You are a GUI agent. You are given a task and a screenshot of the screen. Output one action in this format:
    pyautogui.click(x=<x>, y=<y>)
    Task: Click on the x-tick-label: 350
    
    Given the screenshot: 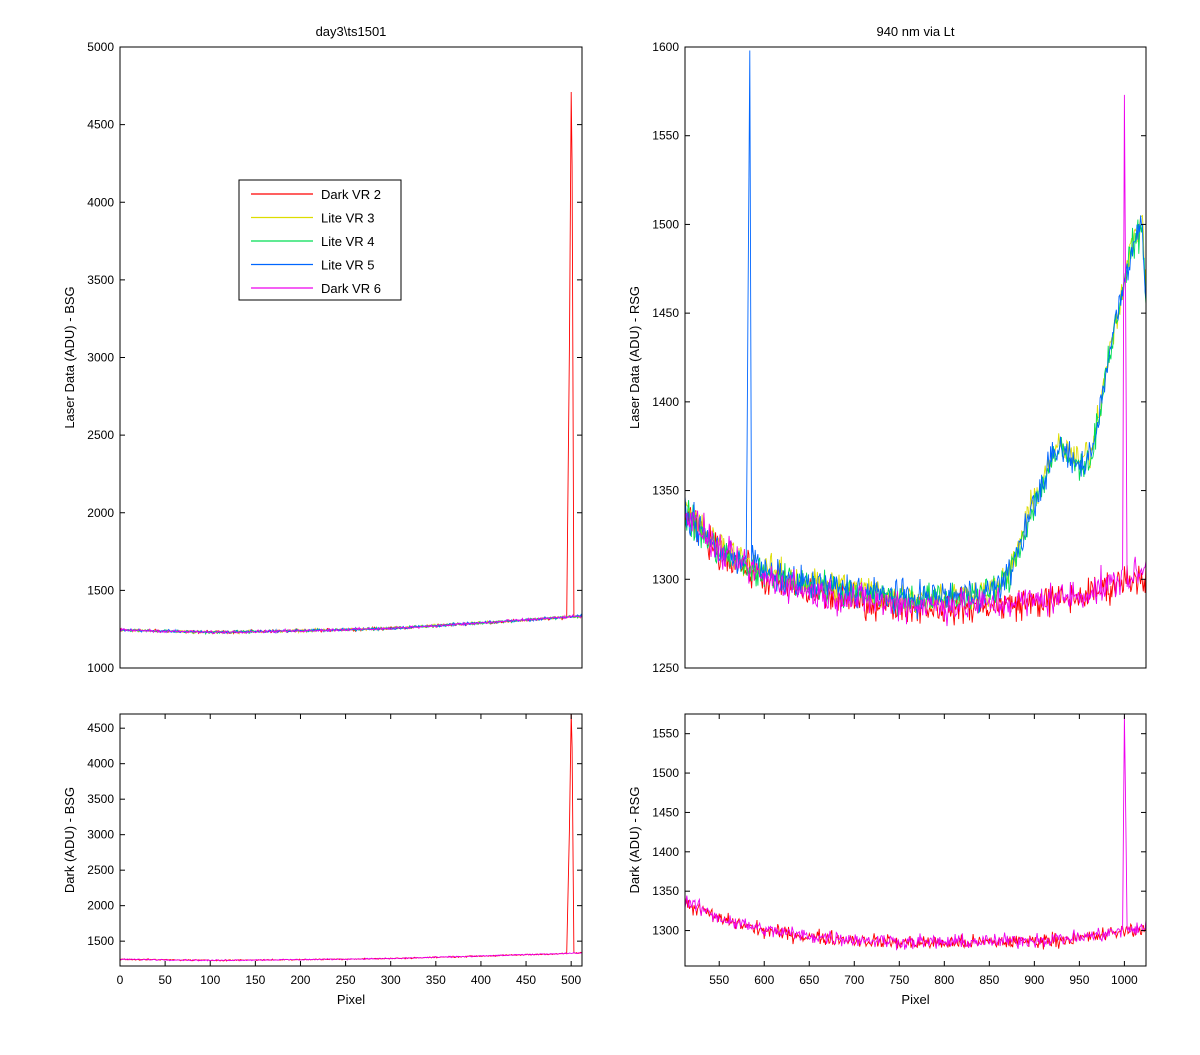 What is the action you would take?
    pyautogui.click(x=436, y=980)
    